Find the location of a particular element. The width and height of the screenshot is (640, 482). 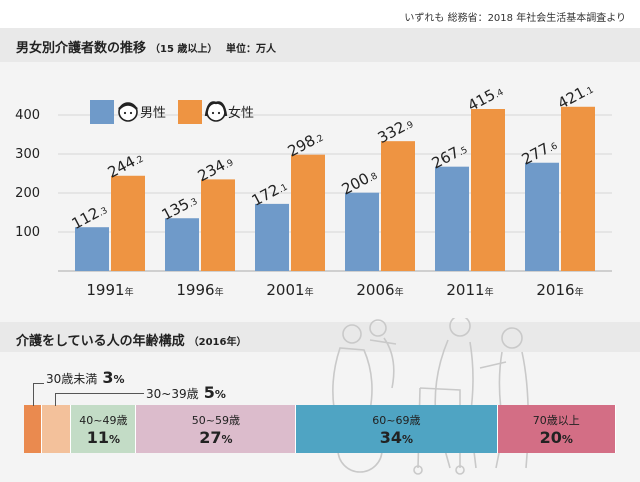

bottom-chart-title-sub: （2016年） is located at coordinates (217, 342).